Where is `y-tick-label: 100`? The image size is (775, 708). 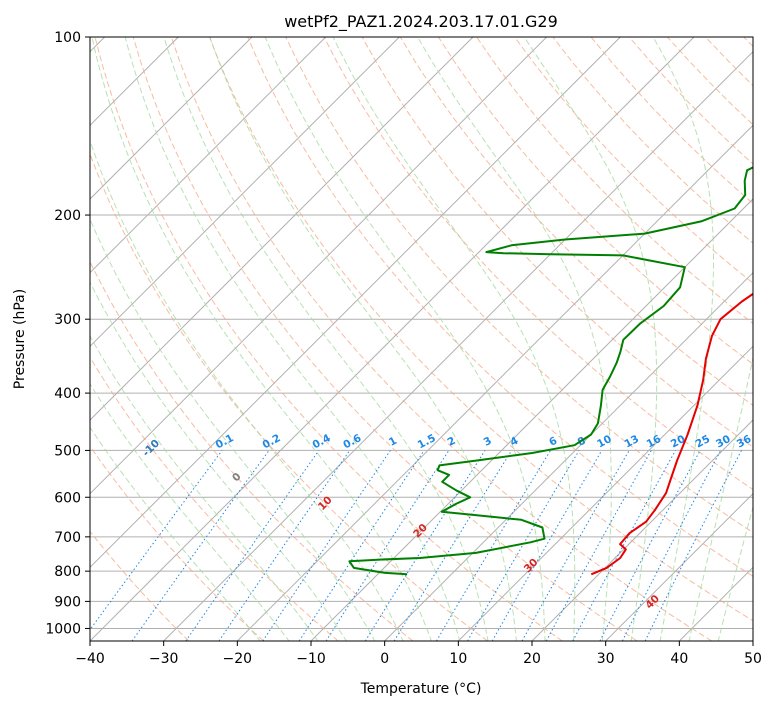
y-tick-label: 100 is located at coordinates (67, 38).